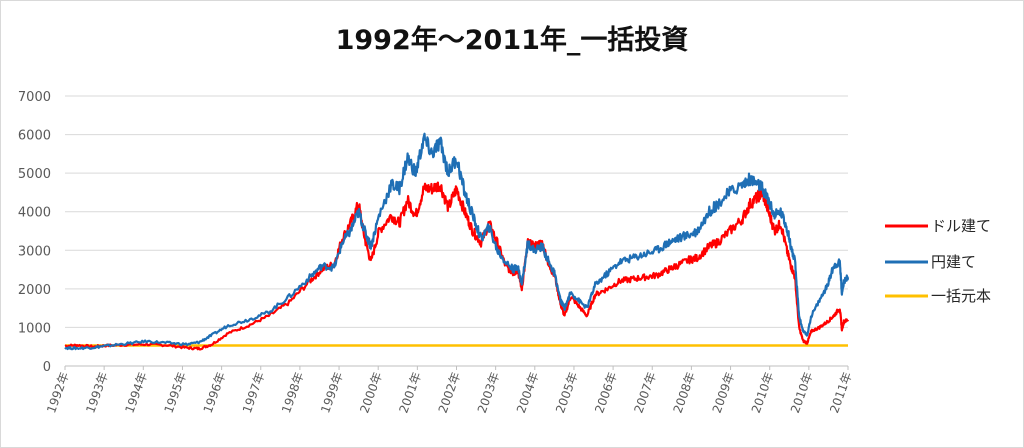 The image size is (1024, 448). What do you see at coordinates (34, 328) in the screenshot?
I see `y-tick-label: 1000` at bounding box center [34, 328].